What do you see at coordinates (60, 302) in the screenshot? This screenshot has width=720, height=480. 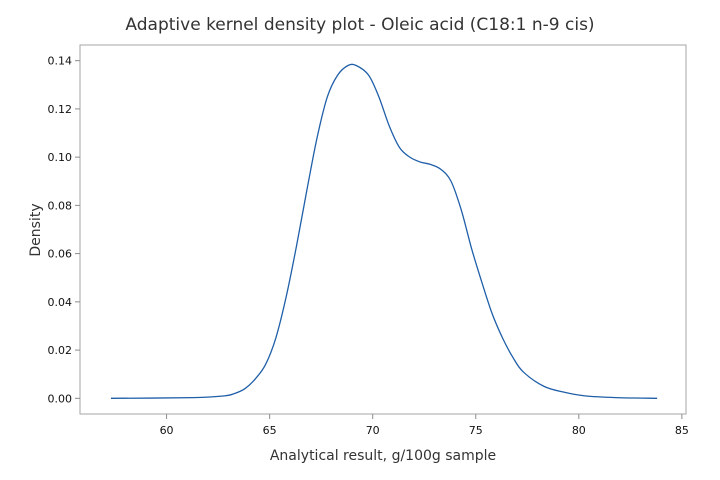 I see `y-tick-label: 0.04` at bounding box center [60, 302].